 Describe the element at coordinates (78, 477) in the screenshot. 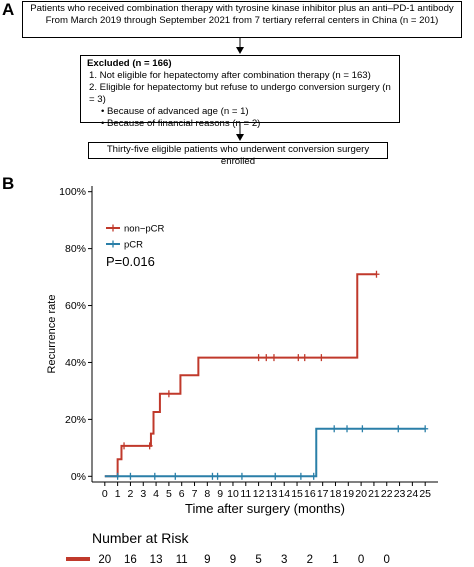

I see `y-tick-label: 0%` at that location.